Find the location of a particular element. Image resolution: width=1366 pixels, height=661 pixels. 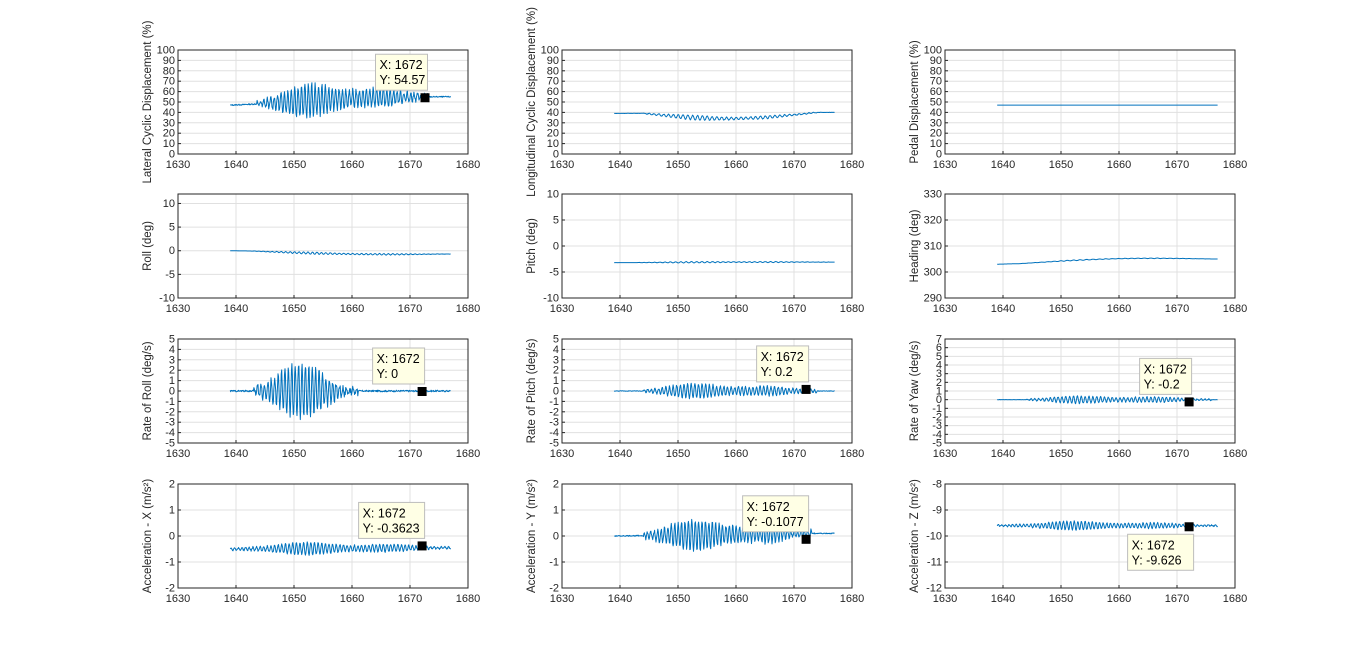

y-tick-label: -12 is located at coordinates (934, 589).